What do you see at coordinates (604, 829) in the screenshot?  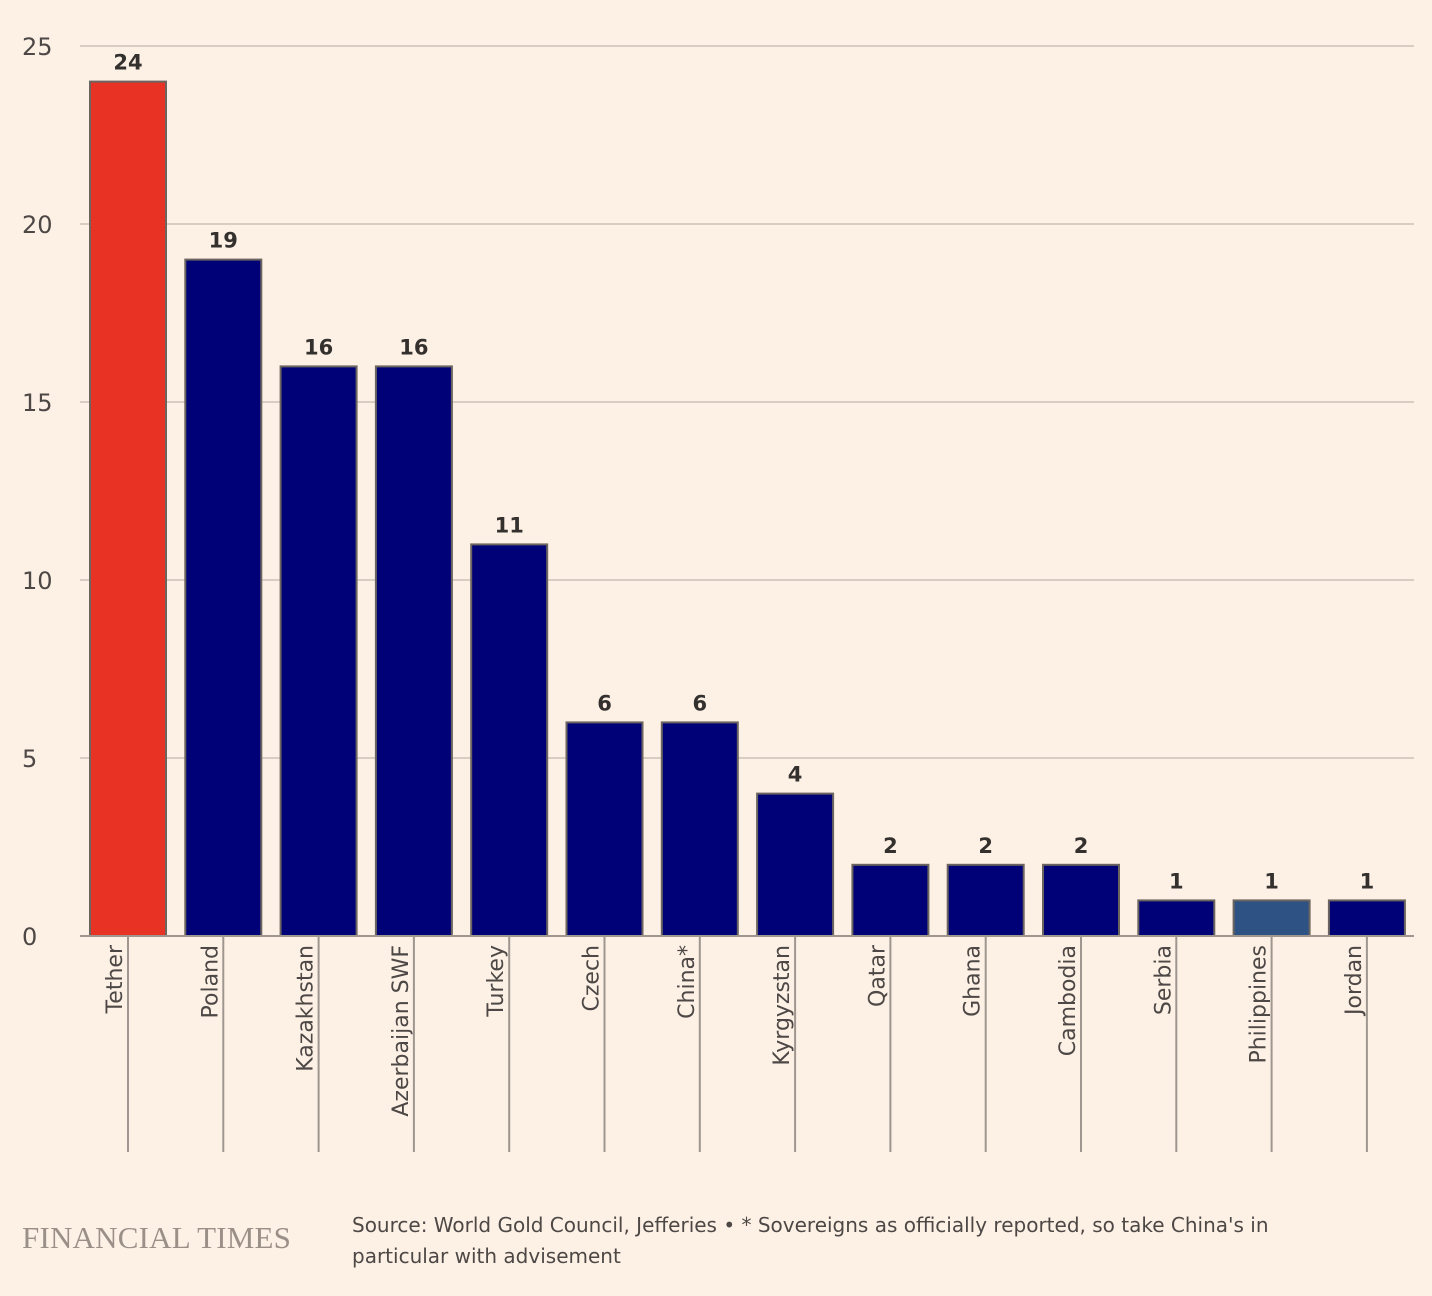 I see `bar-czech` at bounding box center [604, 829].